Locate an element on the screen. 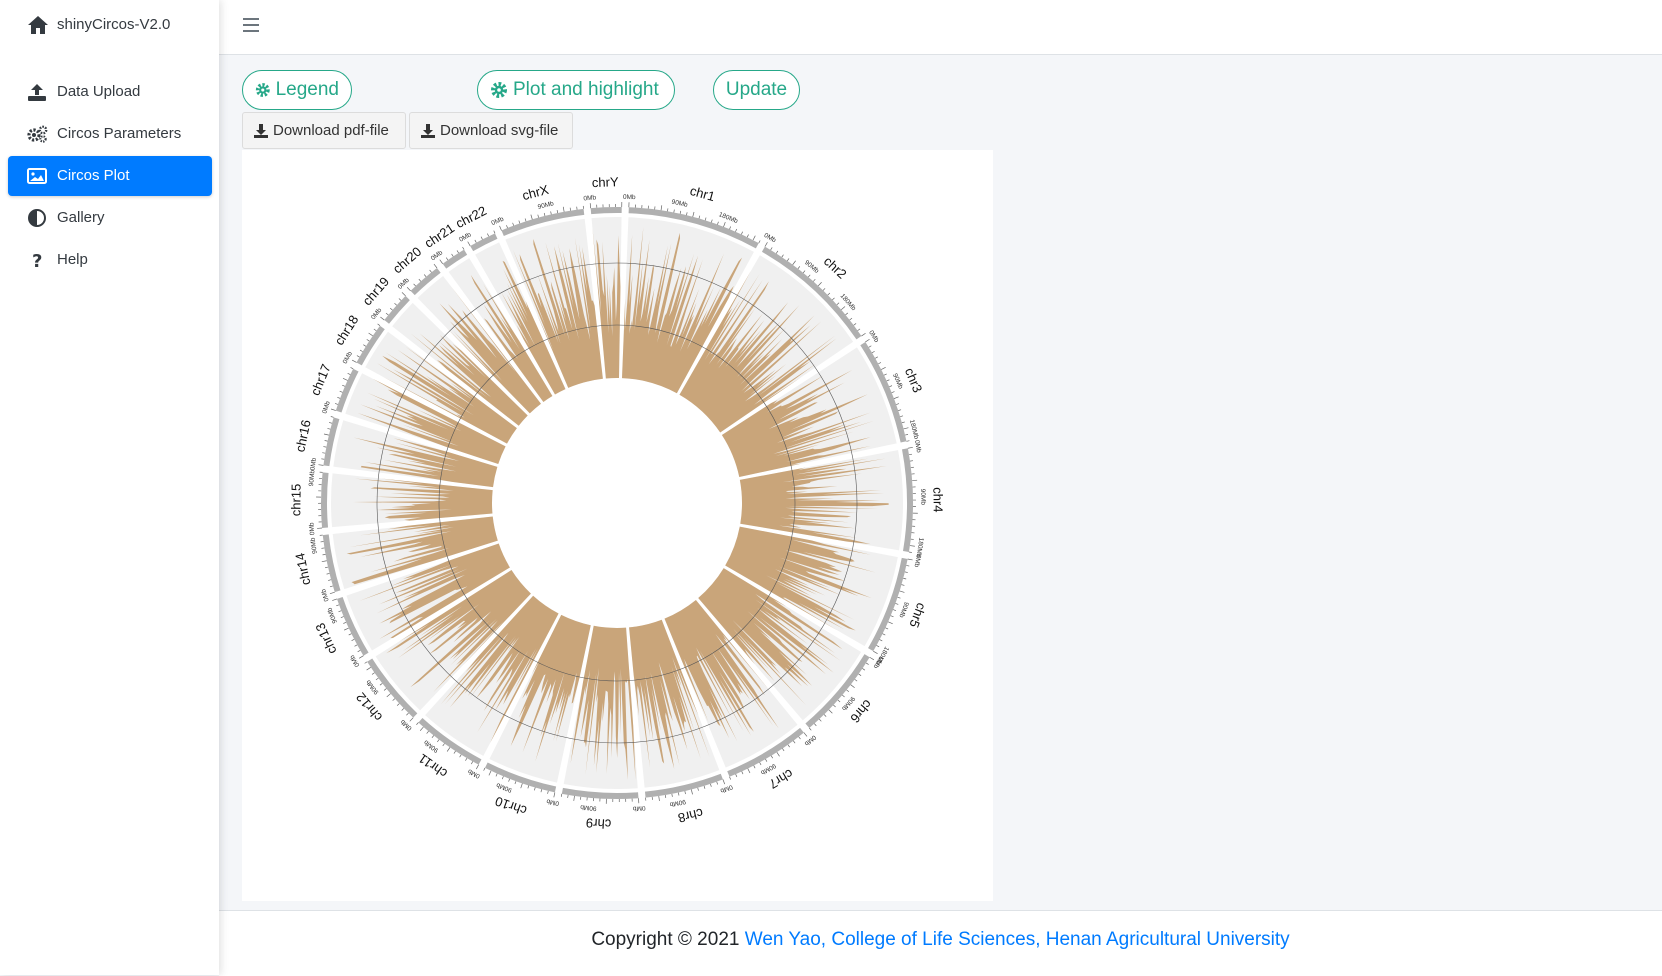 The image size is (1662, 976). gear-icon is located at coordinates (263, 90).